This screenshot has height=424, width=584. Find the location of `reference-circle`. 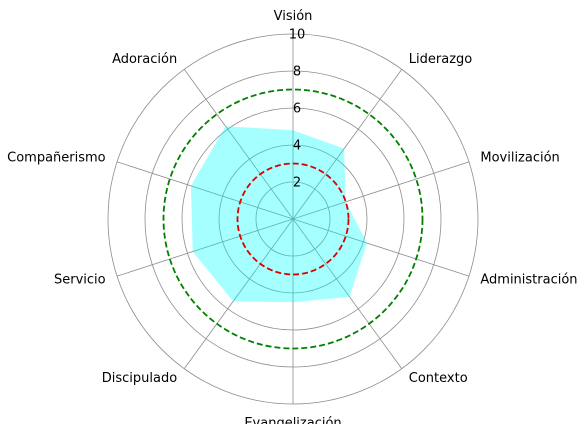

reference-circle is located at coordinates (293, 219).